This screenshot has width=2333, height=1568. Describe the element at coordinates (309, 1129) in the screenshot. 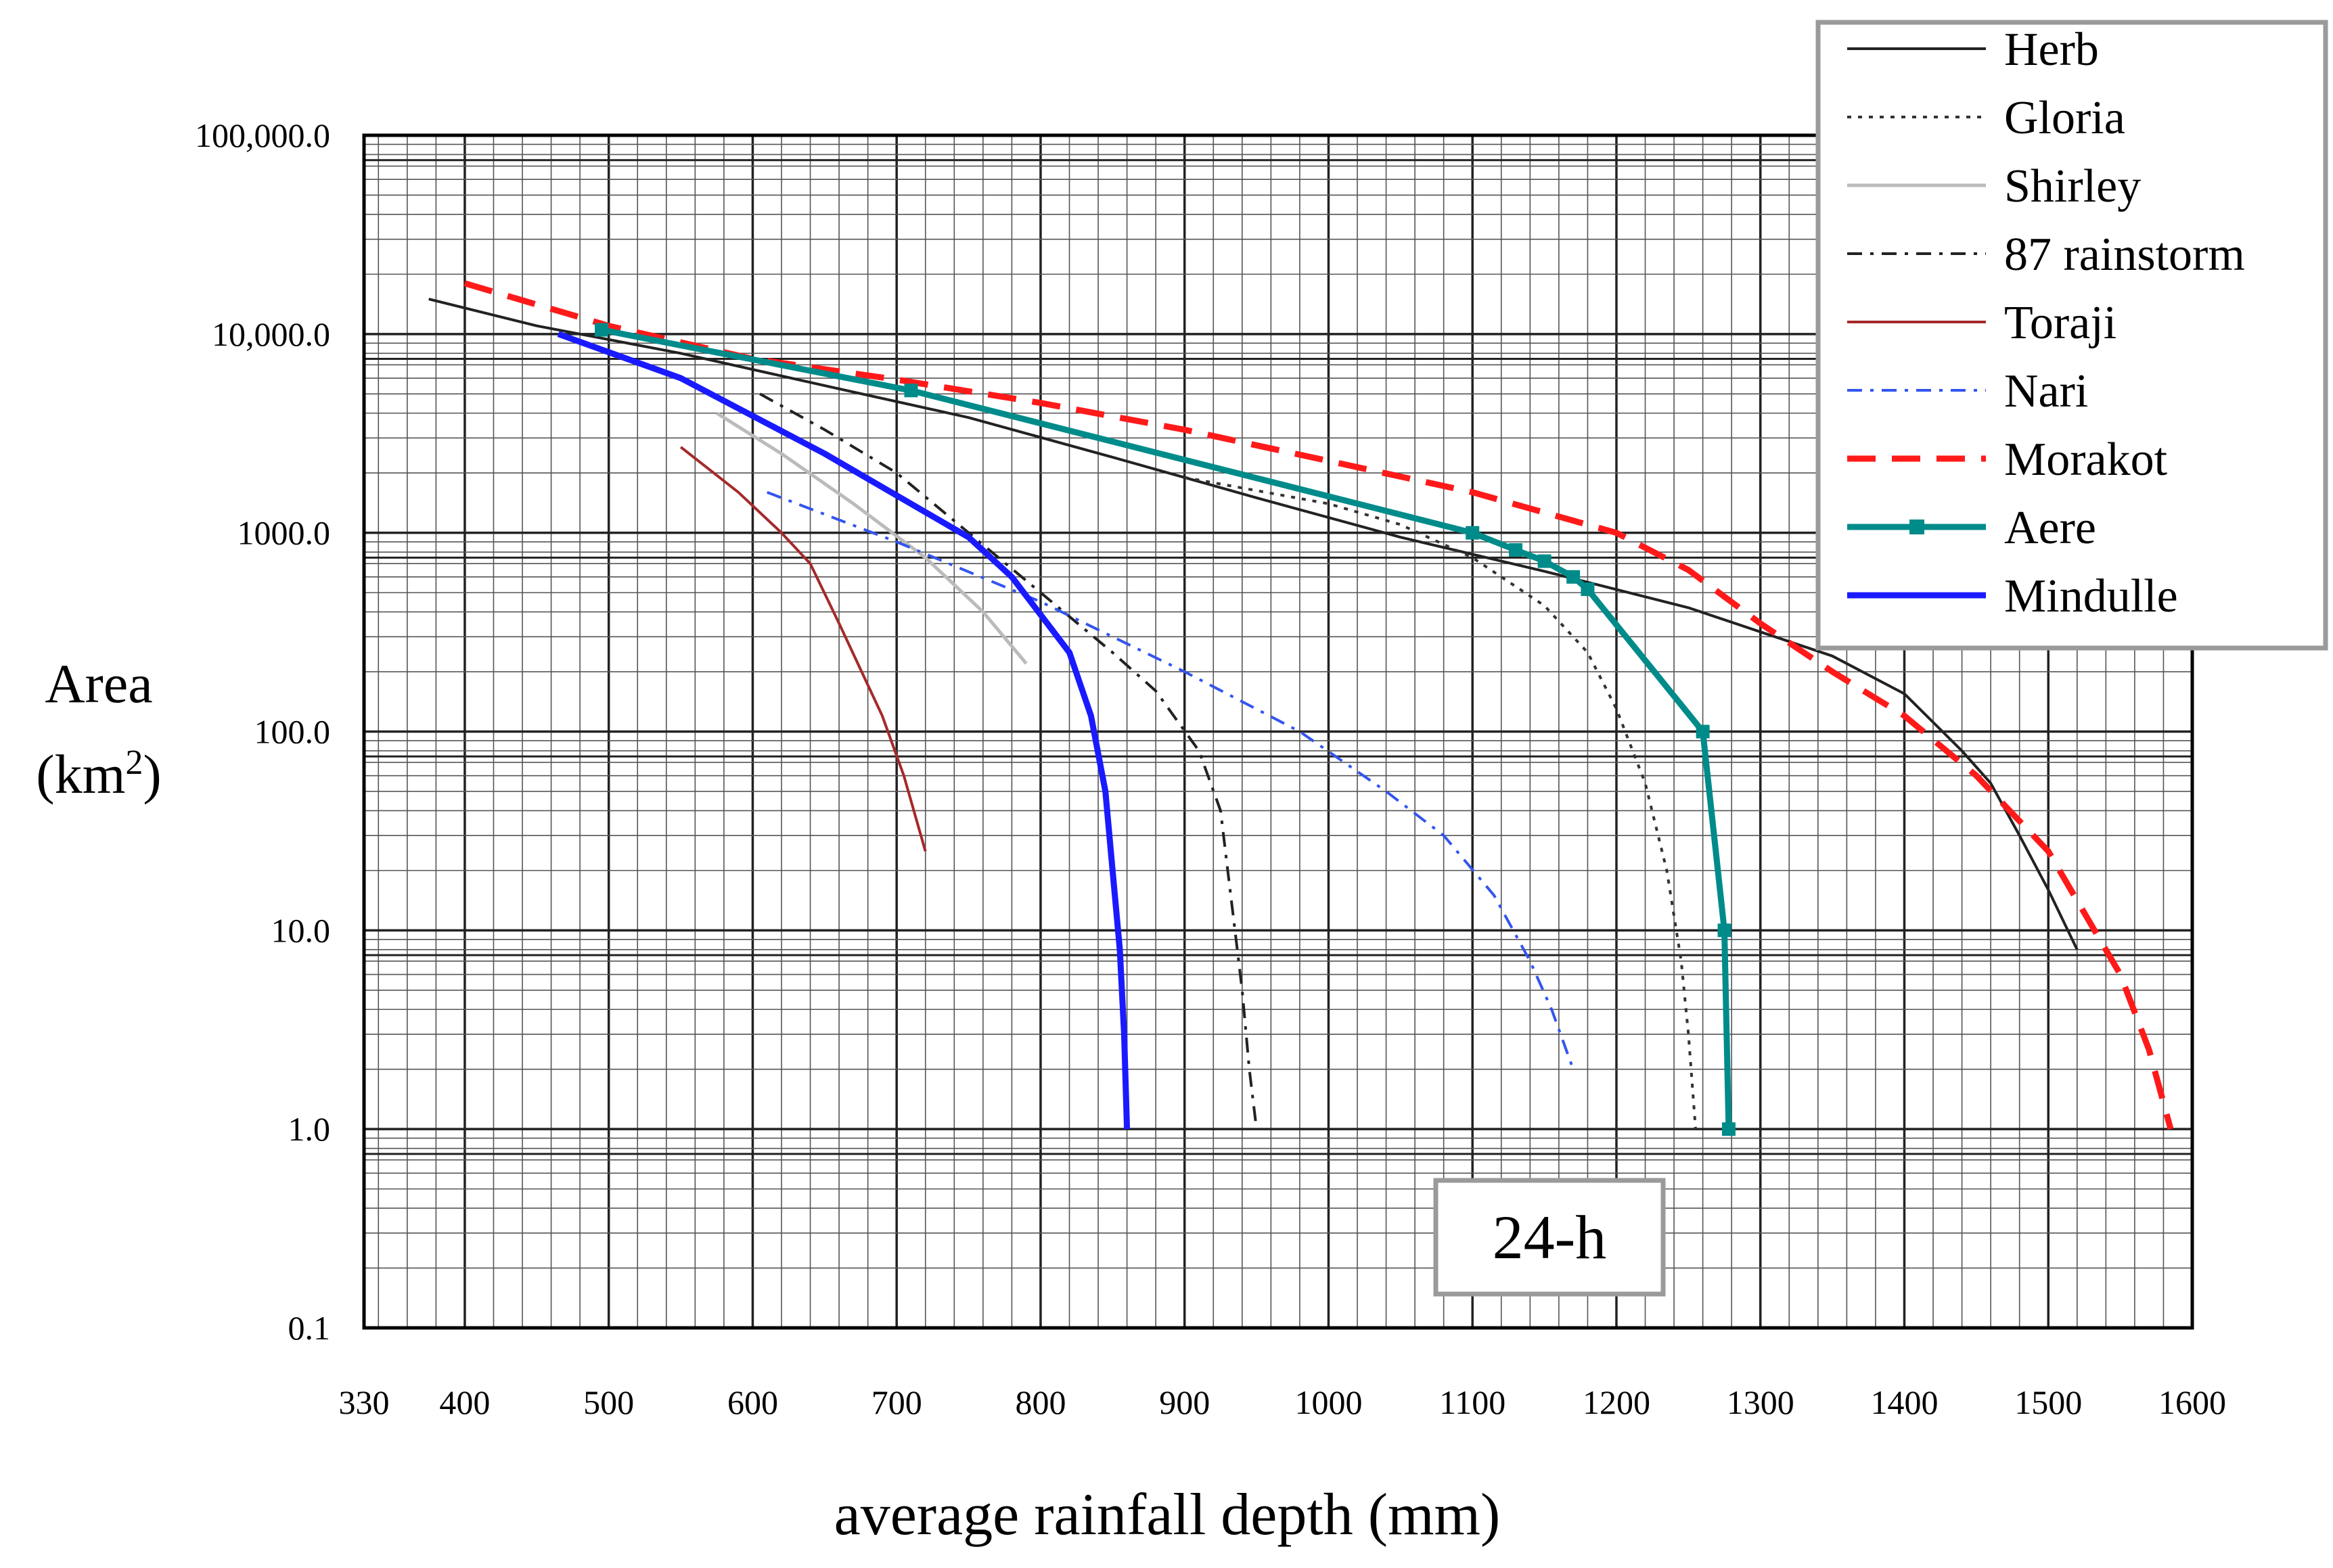

I see `y-tick-label: 1.0` at that location.